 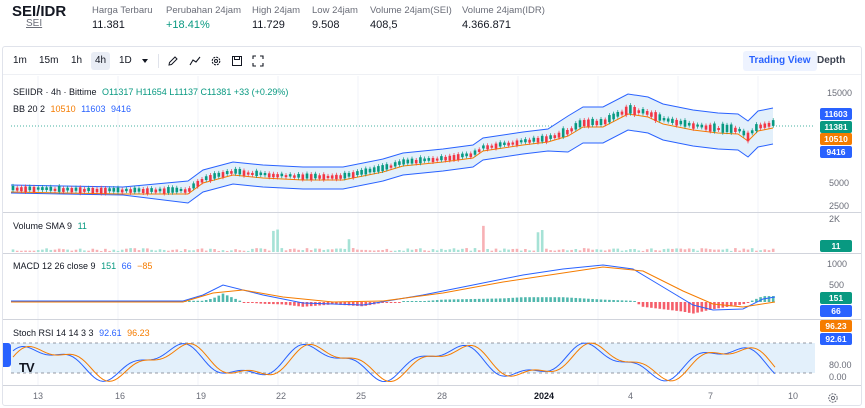 What do you see at coordinates (126, 266) in the screenshot?
I see `signal-value: 66` at bounding box center [126, 266].